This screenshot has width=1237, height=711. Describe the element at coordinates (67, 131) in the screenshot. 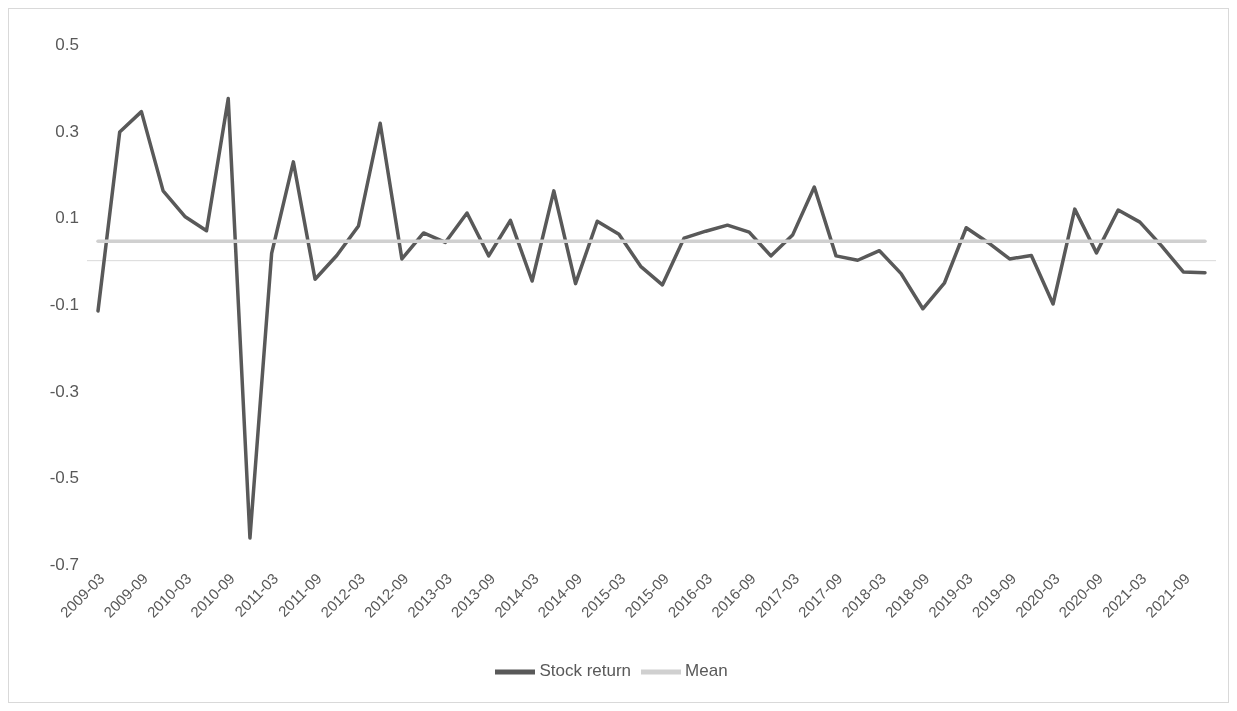

I see `y-tick-label: 0.3` at that location.